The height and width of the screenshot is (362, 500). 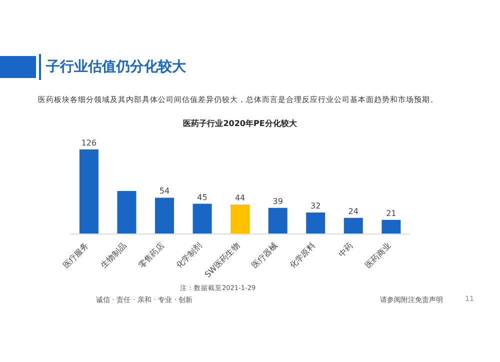 I want to click on chart-title: 医药子行业2020年PE分化较大, so click(x=240, y=123).